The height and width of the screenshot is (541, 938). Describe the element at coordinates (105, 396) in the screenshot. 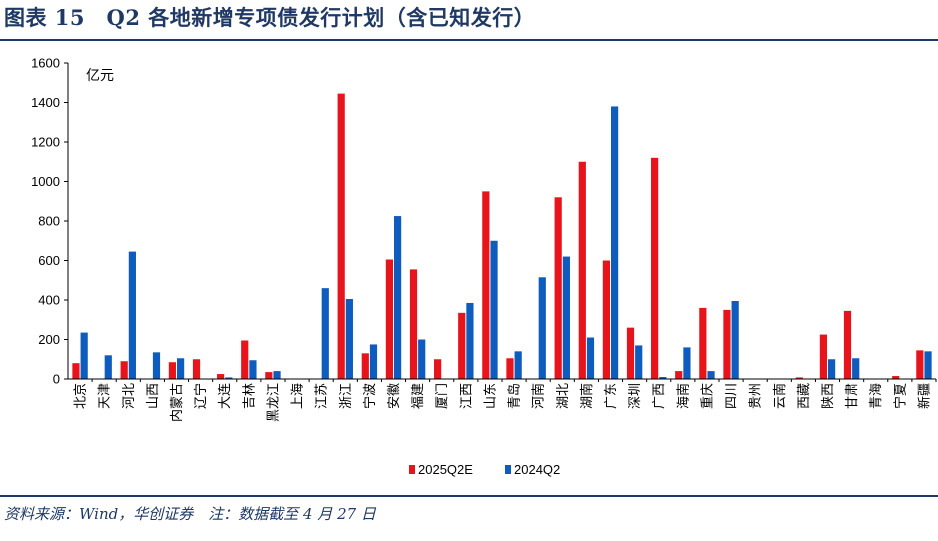

I see `x-category-label: 天津` at that location.